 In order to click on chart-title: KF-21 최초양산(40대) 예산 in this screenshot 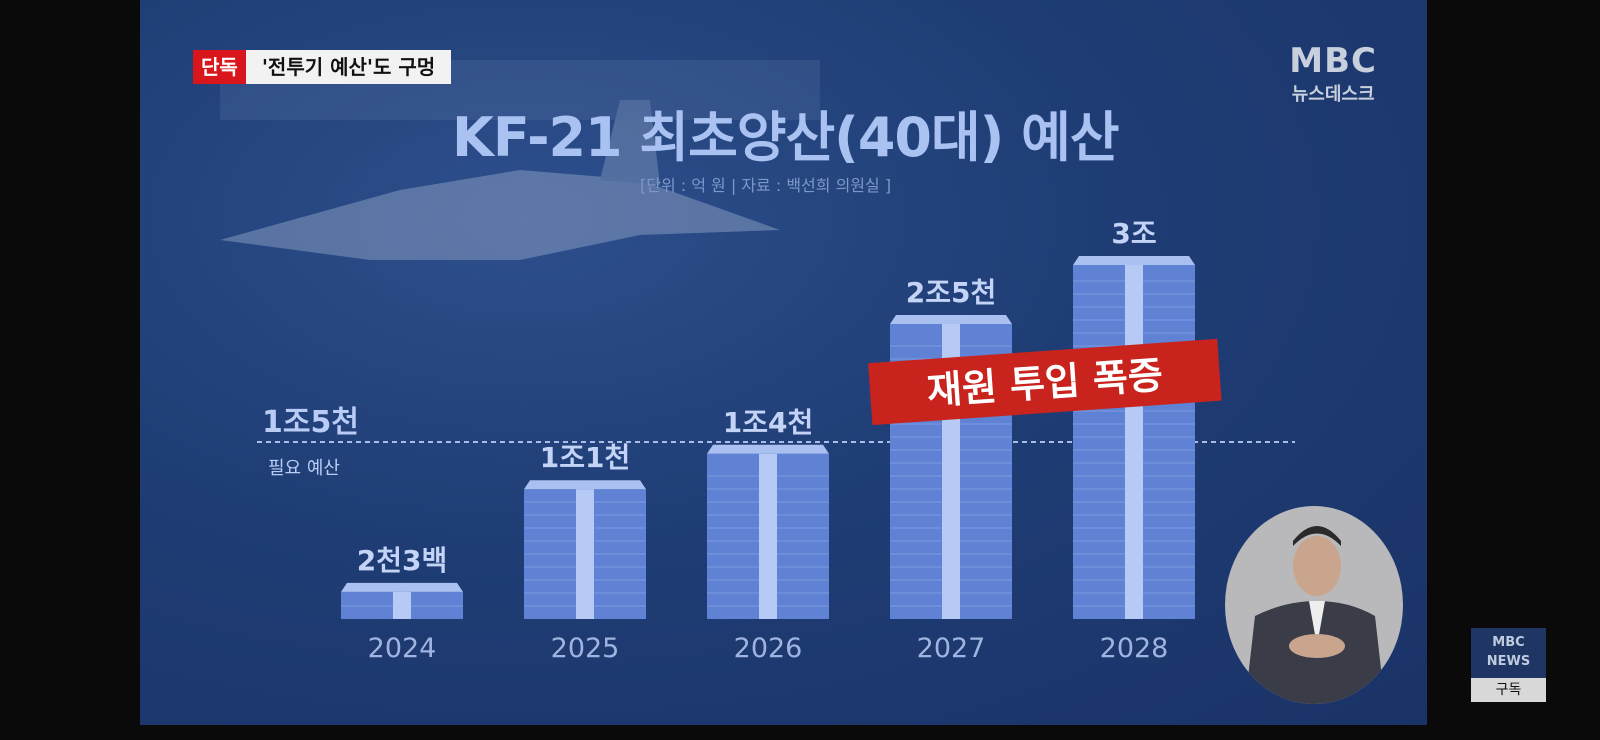, I will do `click(785, 137)`.